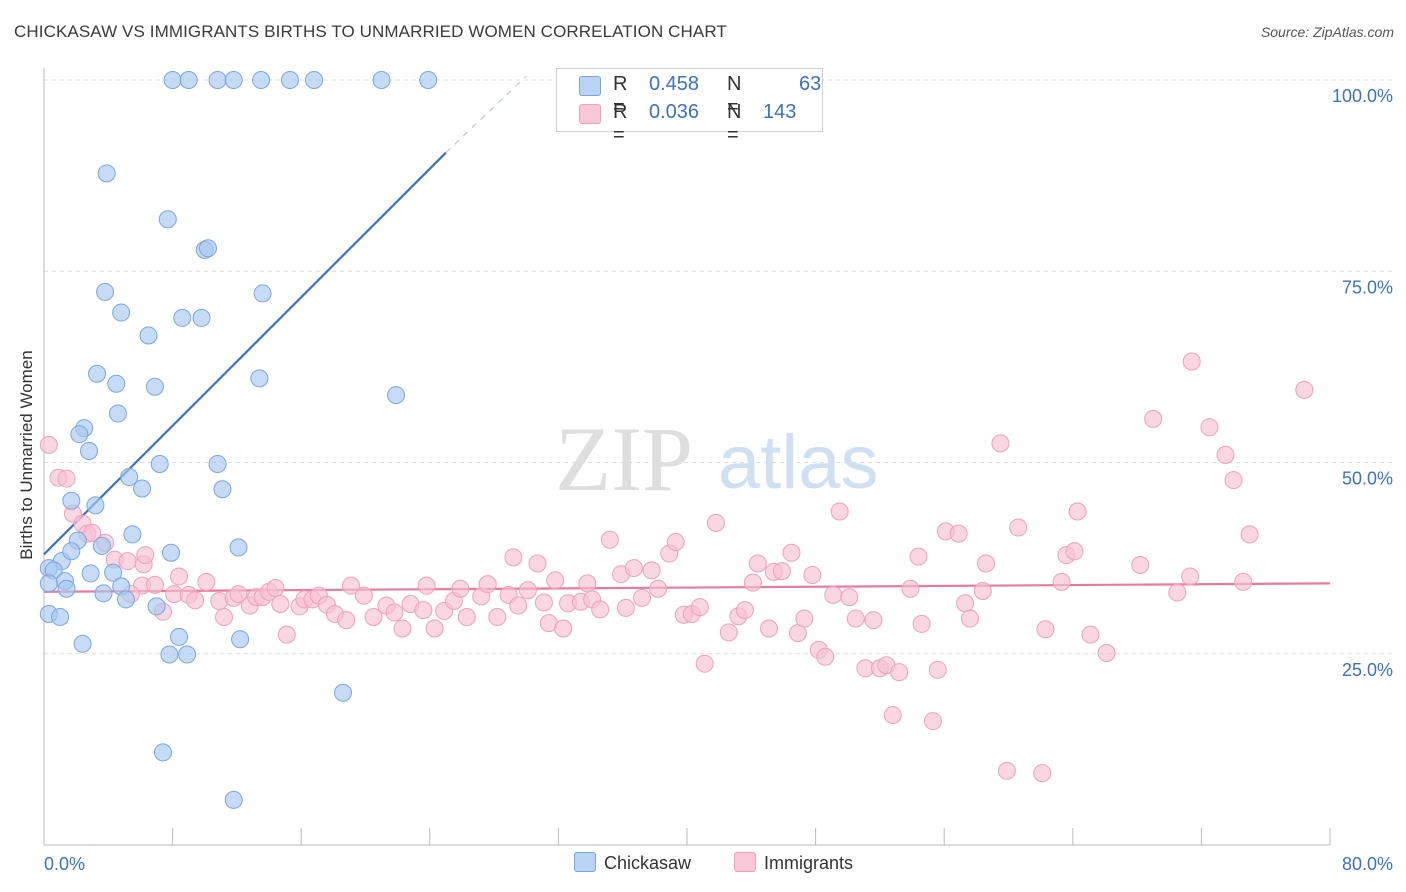 Image resolution: width=1406 pixels, height=892 pixels. I want to click on bottom-legend-label-chickasaw: Chickasaw, so click(648, 863).